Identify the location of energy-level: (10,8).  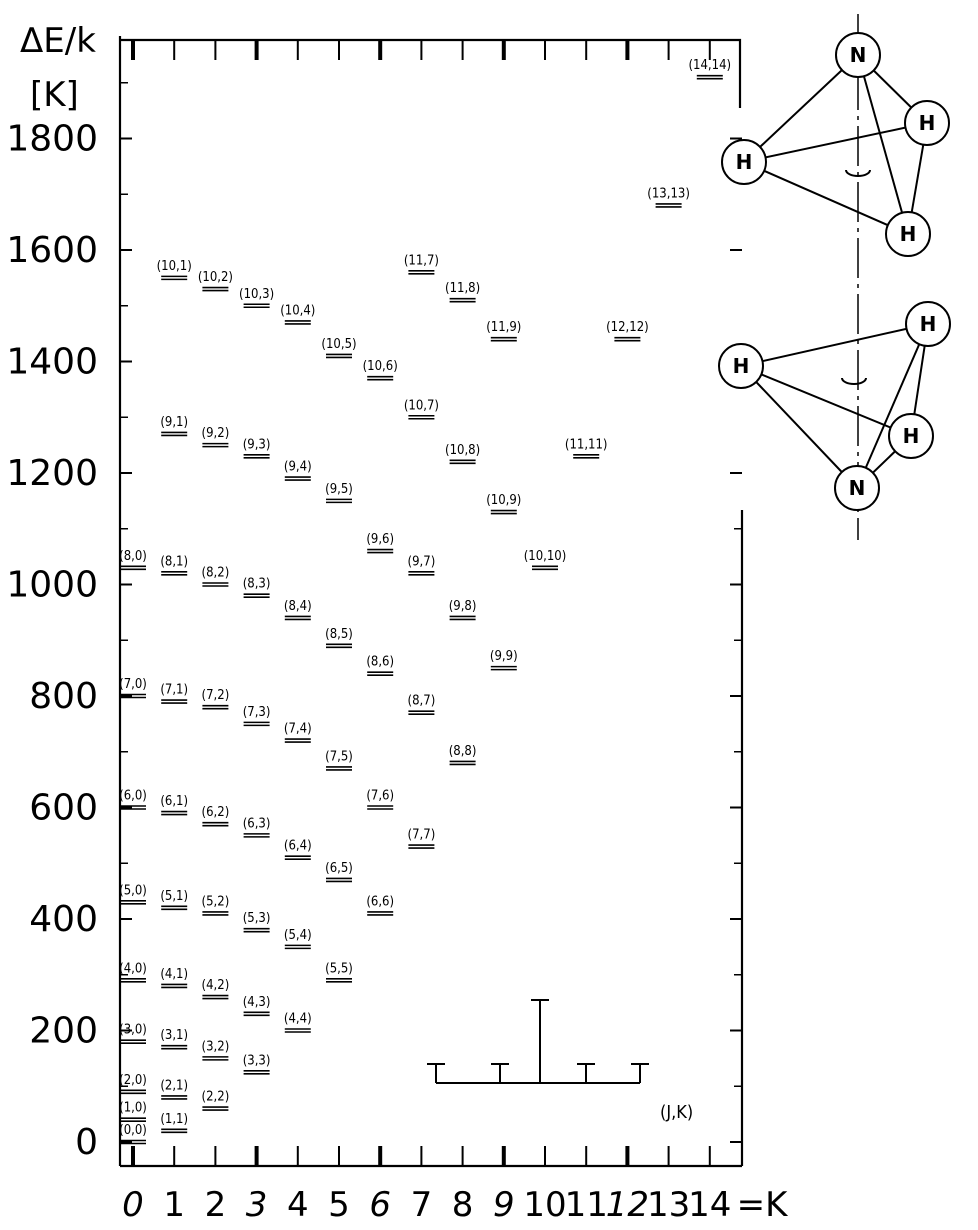
(462, 454).